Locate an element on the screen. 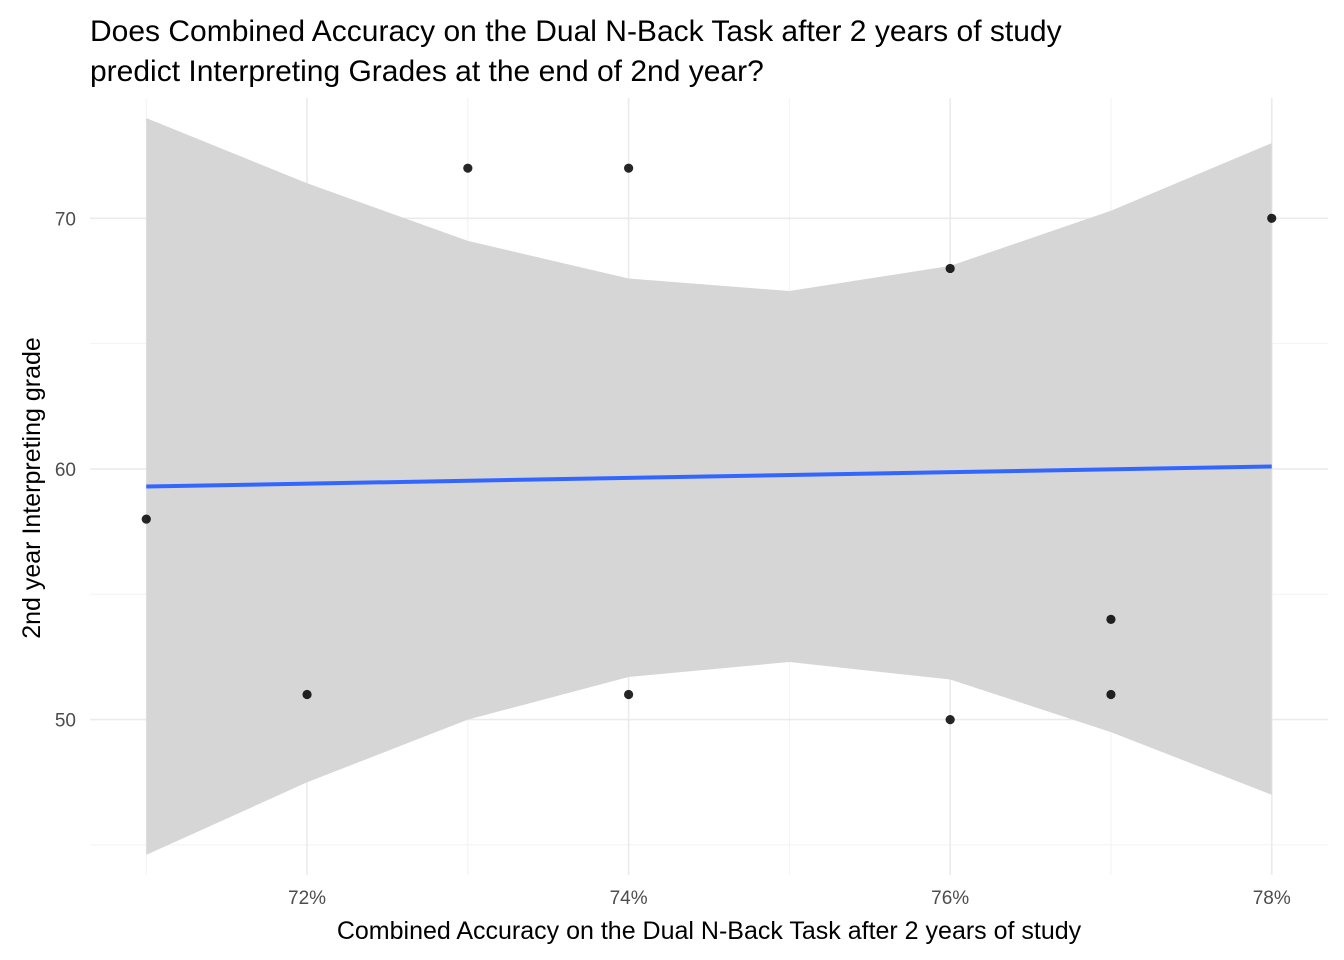 The width and height of the screenshot is (1344, 960). y-tick-label-0: 50 is located at coordinates (65, 721).